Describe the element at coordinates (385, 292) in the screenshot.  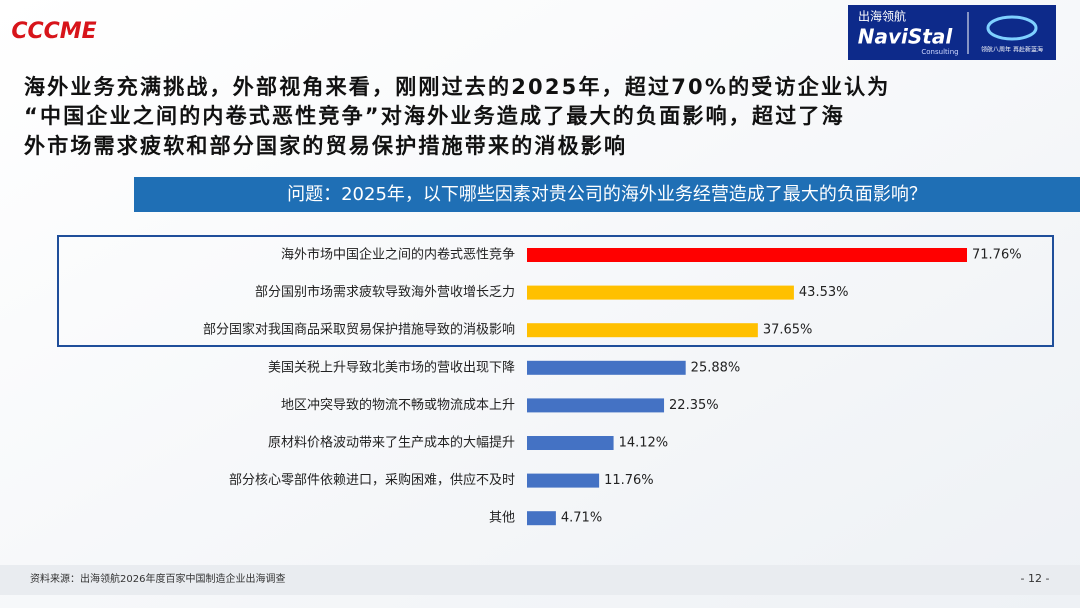
I see `category-label: 部分国别市场需求疲软导致海外营收增长乏力` at that location.